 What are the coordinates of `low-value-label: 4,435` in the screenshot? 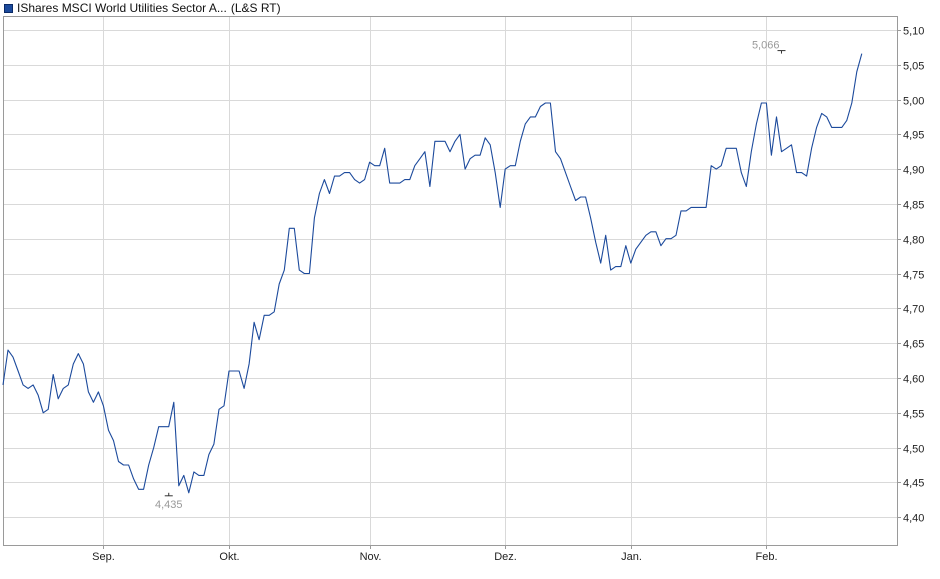 It's located at (169, 505).